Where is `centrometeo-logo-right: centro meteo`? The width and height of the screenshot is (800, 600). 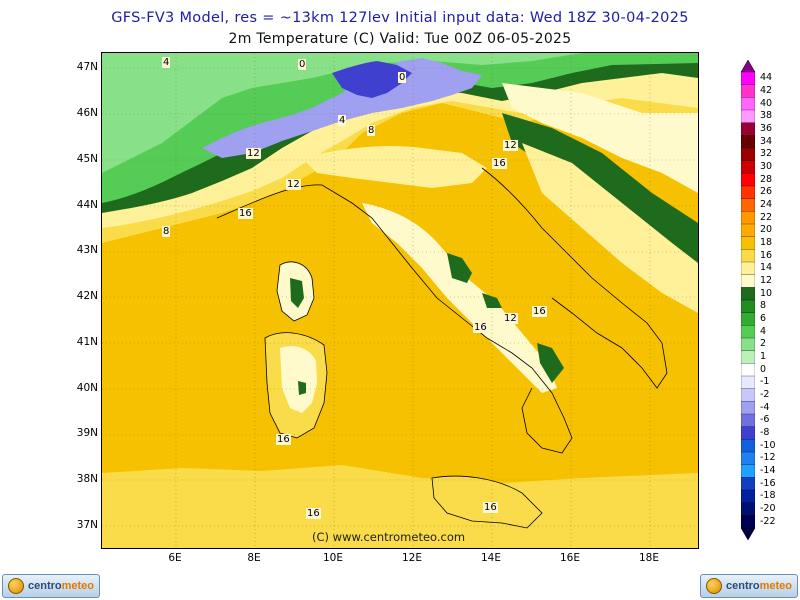 centrometeo-logo-right: centro meteo is located at coordinates (749, 586).